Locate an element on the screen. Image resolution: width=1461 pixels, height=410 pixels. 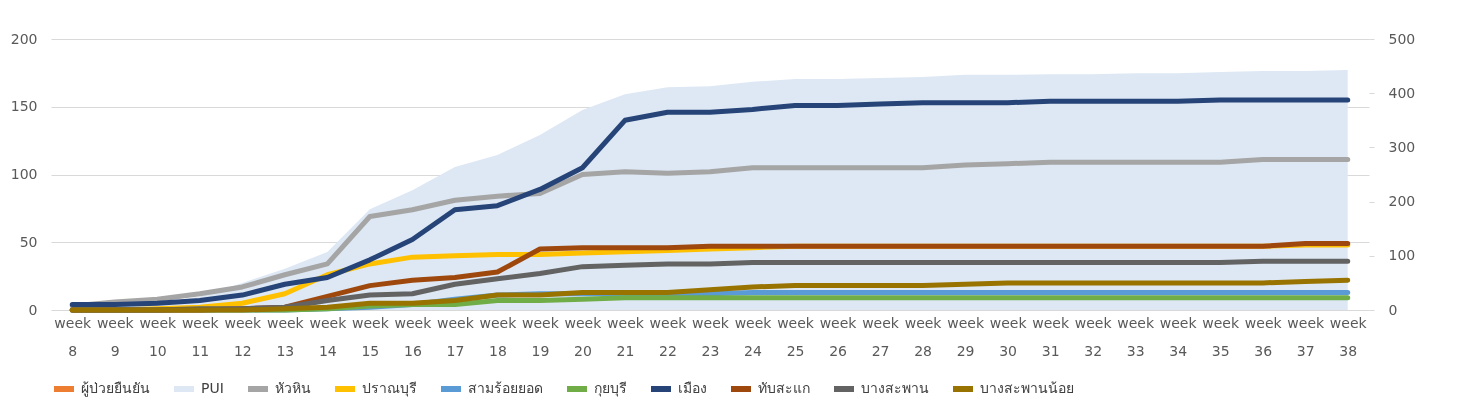
x-tick-label: week 26 is located at coordinates (838, 336).